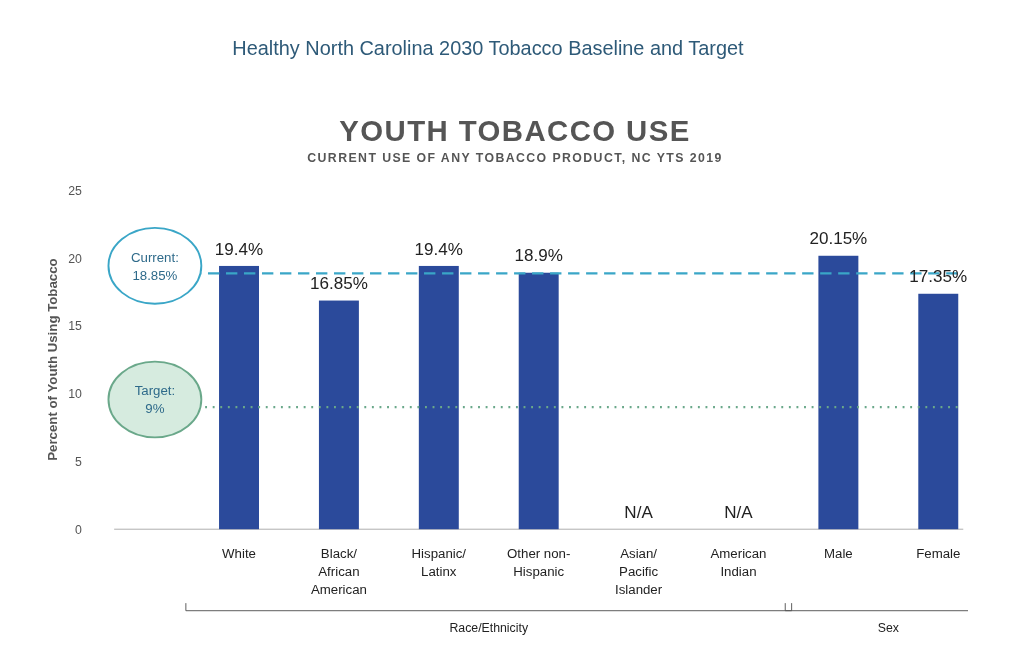 The image size is (1013, 666). Describe the element at coordinates (75, 190) in the screenshot. I see `y-tick-label: 25` at that location.